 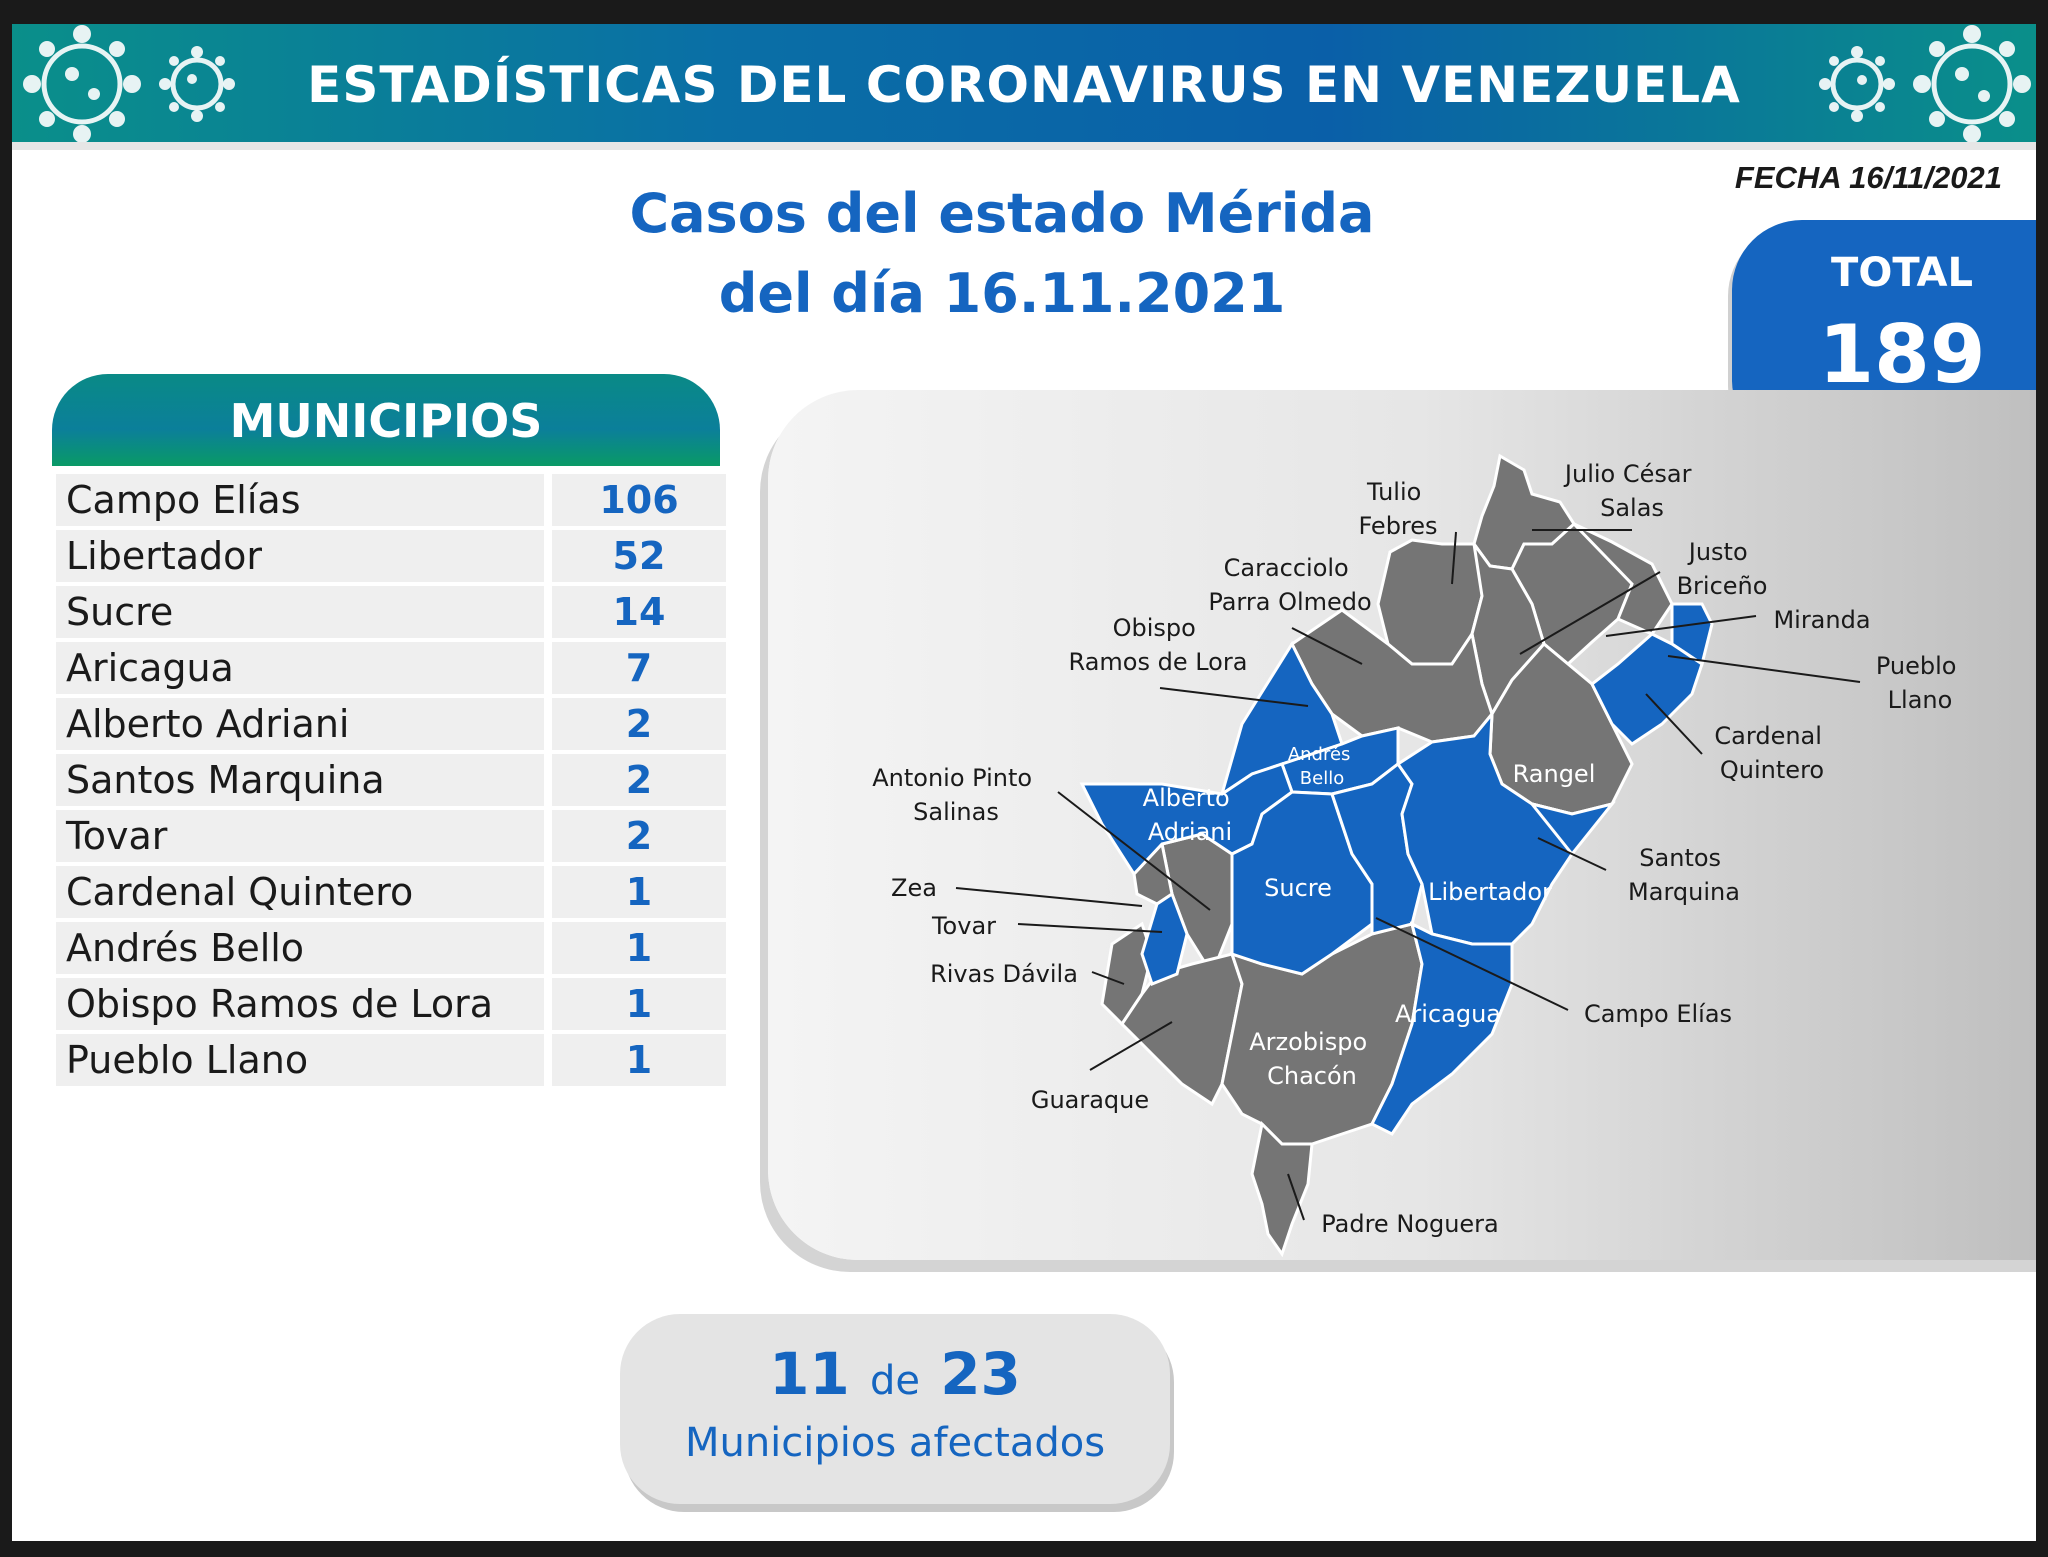 I want to click on label-zea: Zea, so click(x=914, y=888).